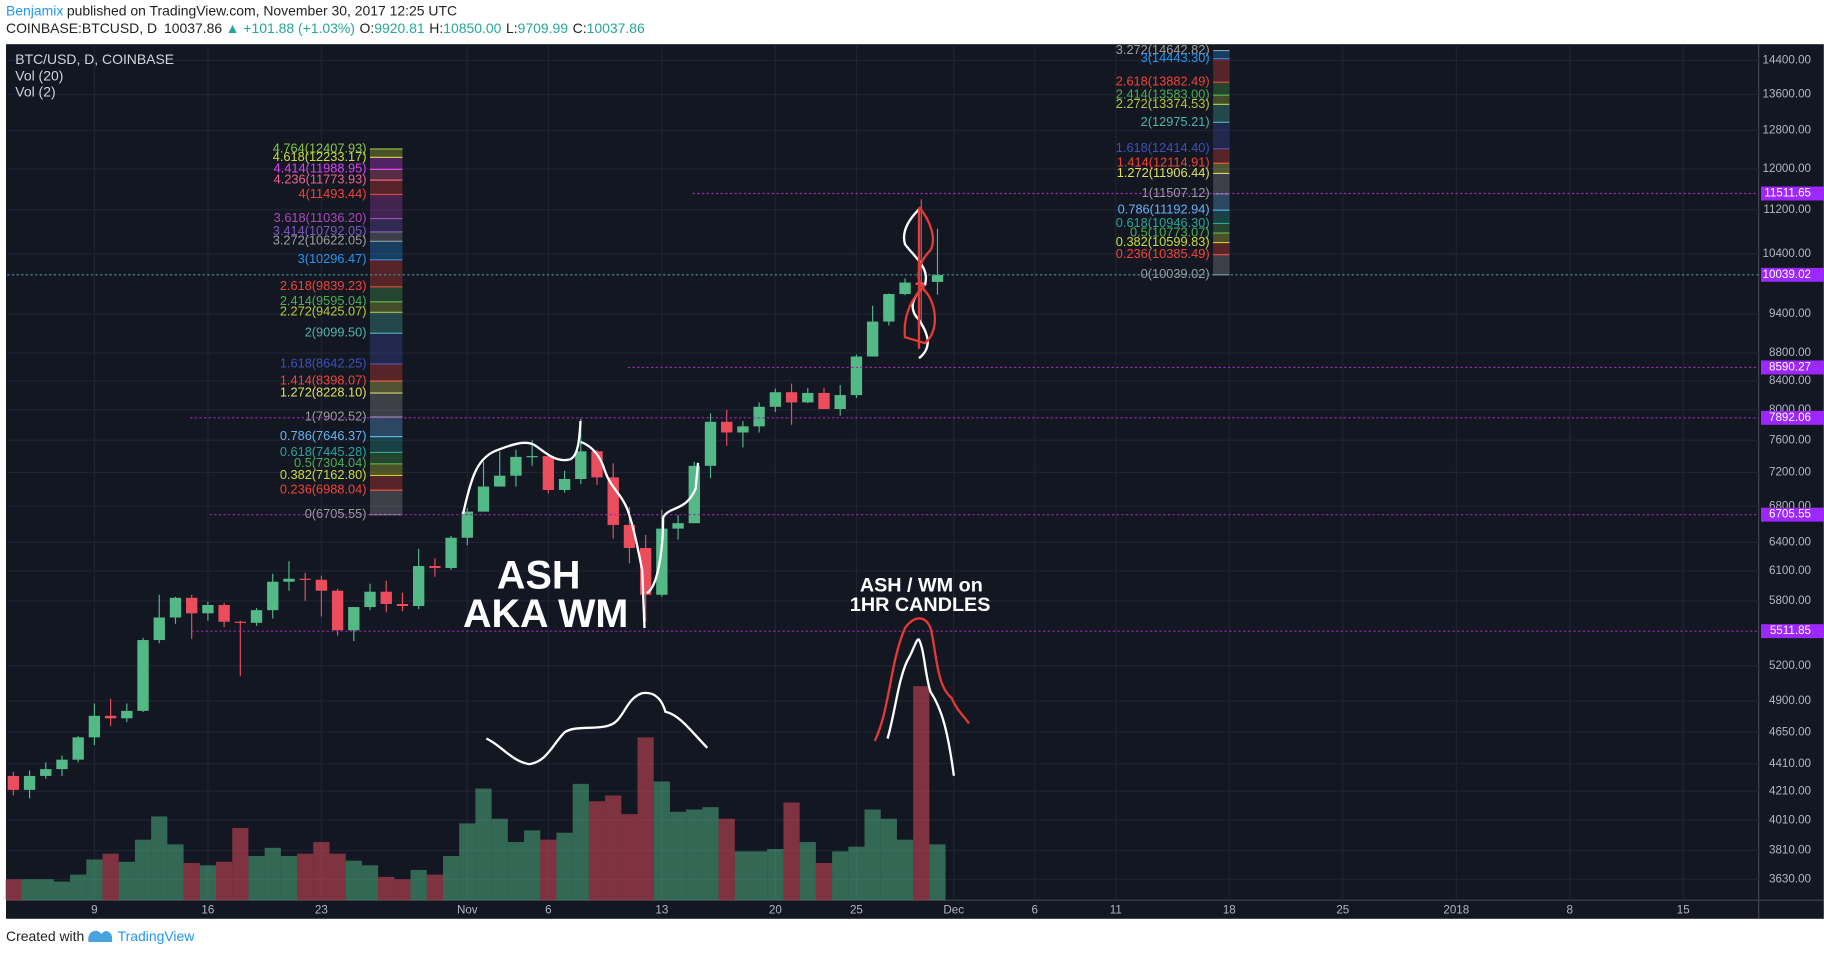 Image resolution: width=1824 pixels, height=956 pixels. I want to click on fib-label: 2(12975.21), so click(1175, 121).